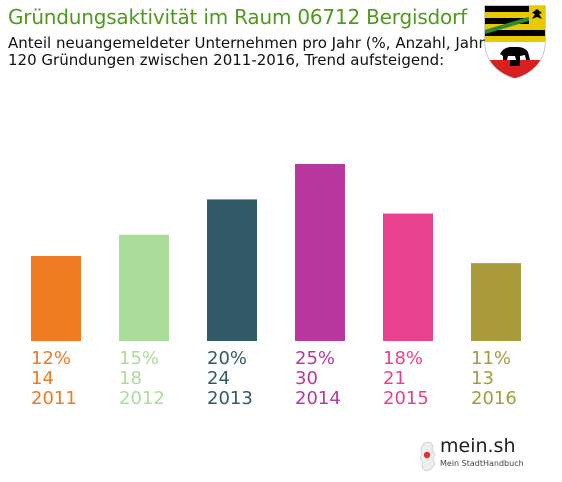  I want to click on year-label-2011: 2011, so click(54, 398).